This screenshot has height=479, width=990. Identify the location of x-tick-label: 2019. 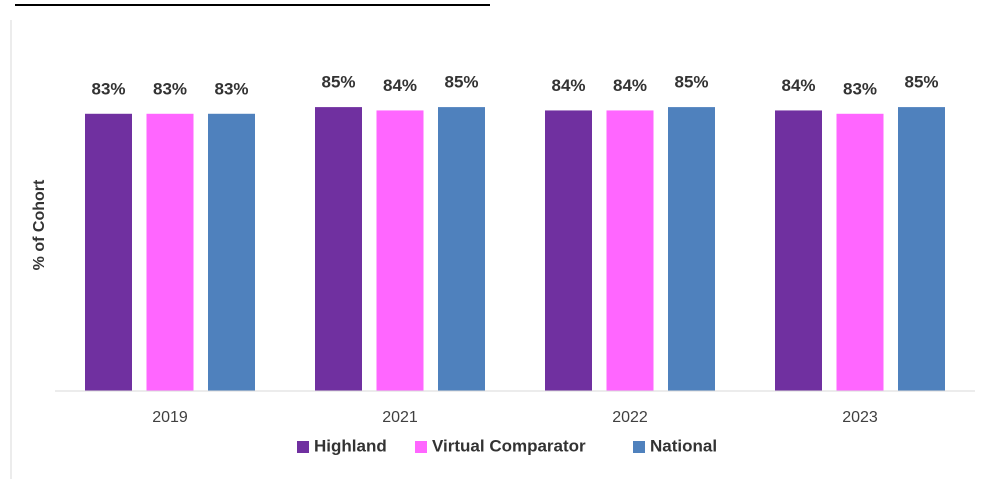
(170, 417).